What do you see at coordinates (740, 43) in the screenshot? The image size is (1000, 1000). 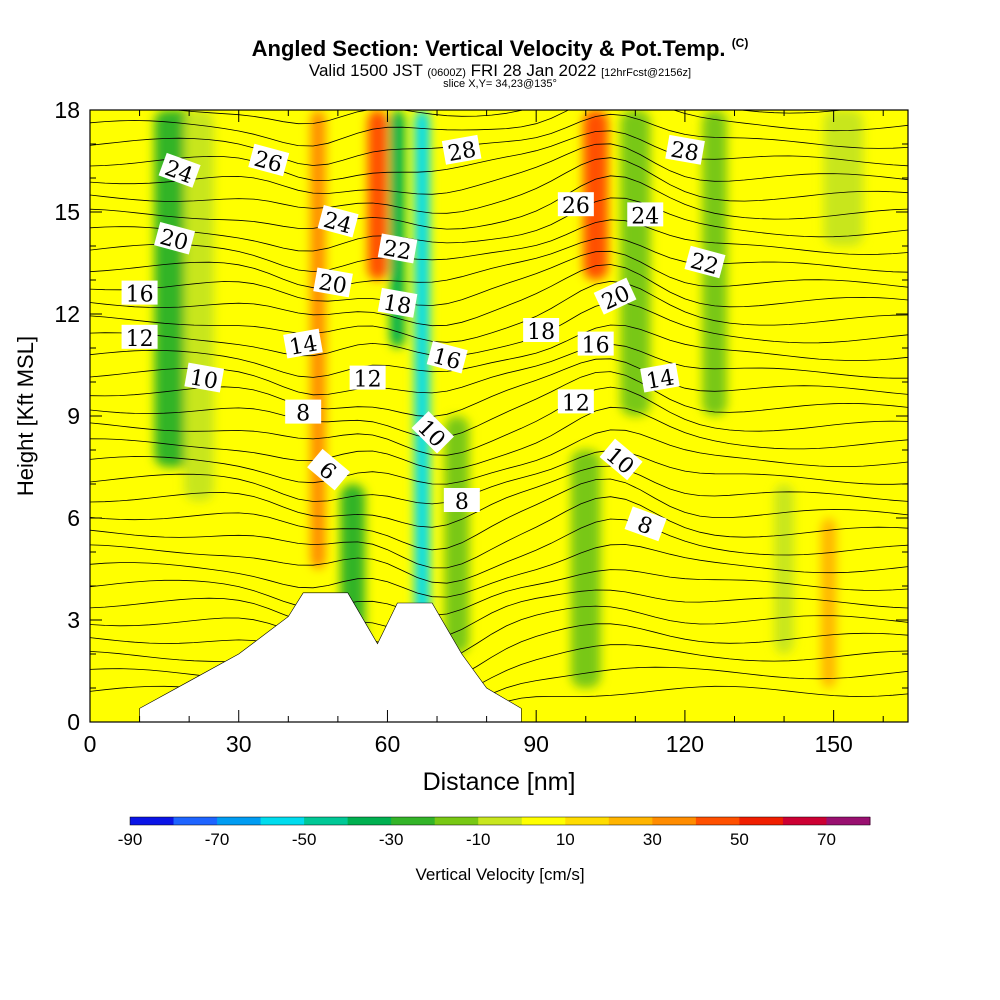 I see `copyright-tag: (C)` at bounding box center [740, 43].